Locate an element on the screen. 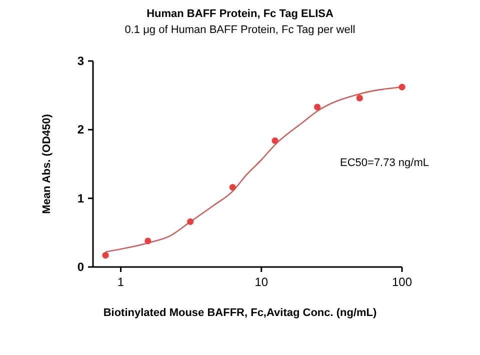 This screenshot has width=480, height=355. y-tick-label: 0 is located at coordinates (80, 267).